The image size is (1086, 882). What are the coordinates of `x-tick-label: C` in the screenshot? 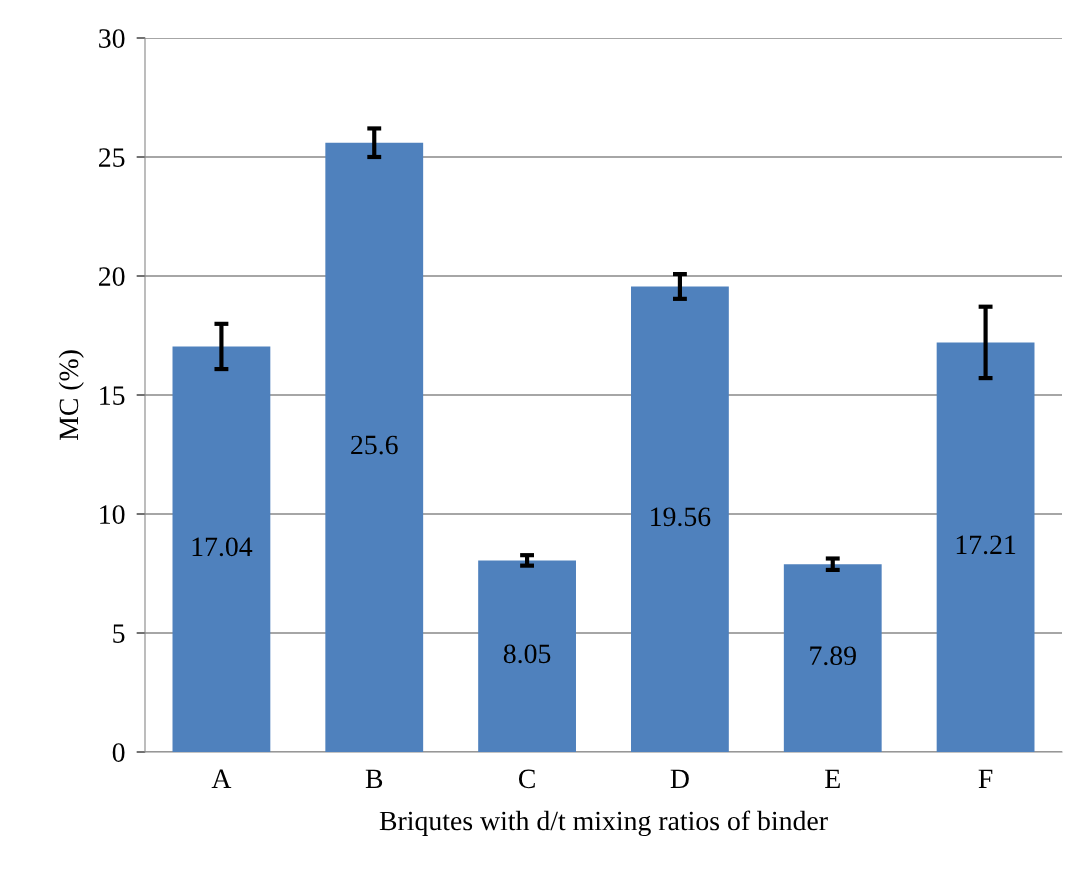 It's located at (526, 779).